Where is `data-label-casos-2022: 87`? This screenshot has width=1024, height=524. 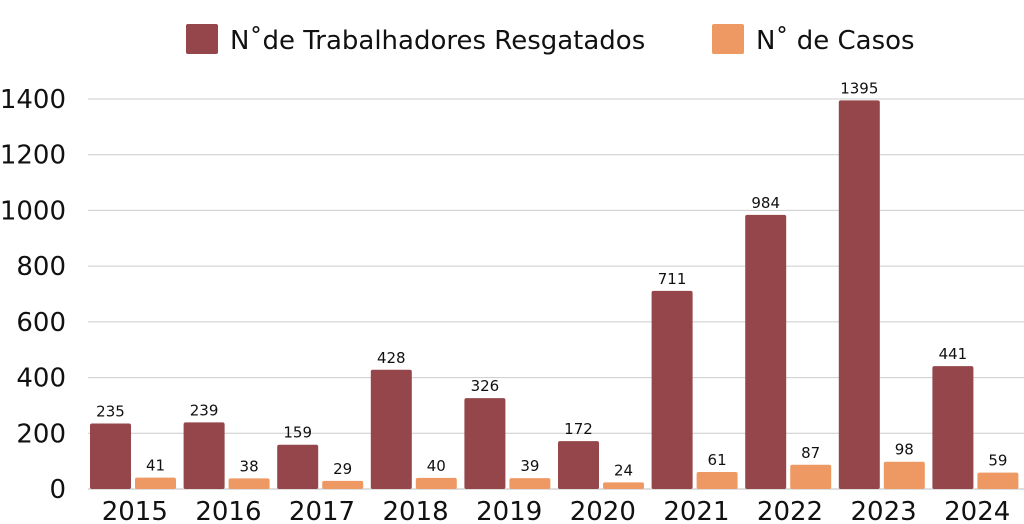
data-label-casos-2022: 87 is located at coordinates (810, 453).